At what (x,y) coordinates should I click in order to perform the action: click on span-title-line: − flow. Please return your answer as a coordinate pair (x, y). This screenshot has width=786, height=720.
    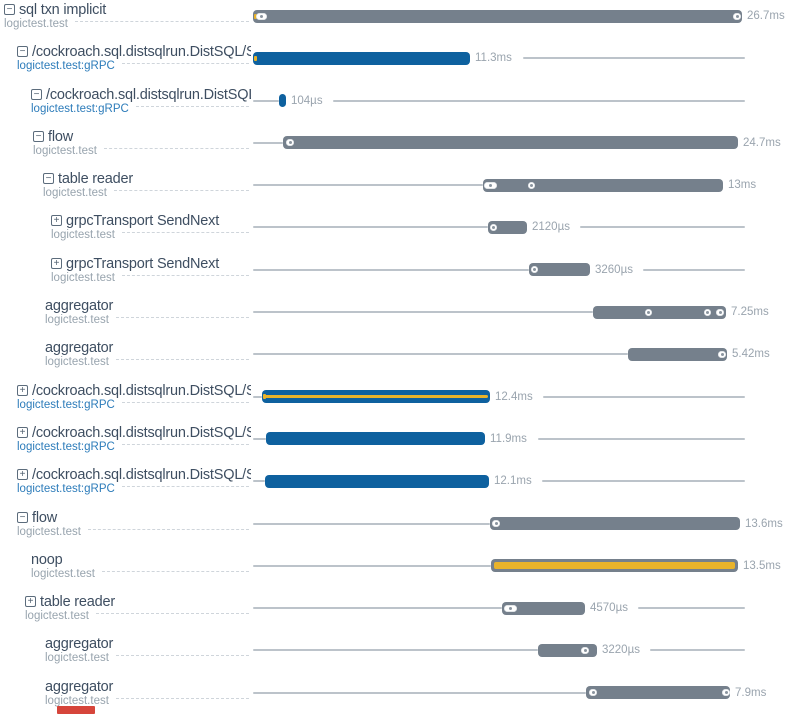
    Looking at the image, I should click on (142, 137).